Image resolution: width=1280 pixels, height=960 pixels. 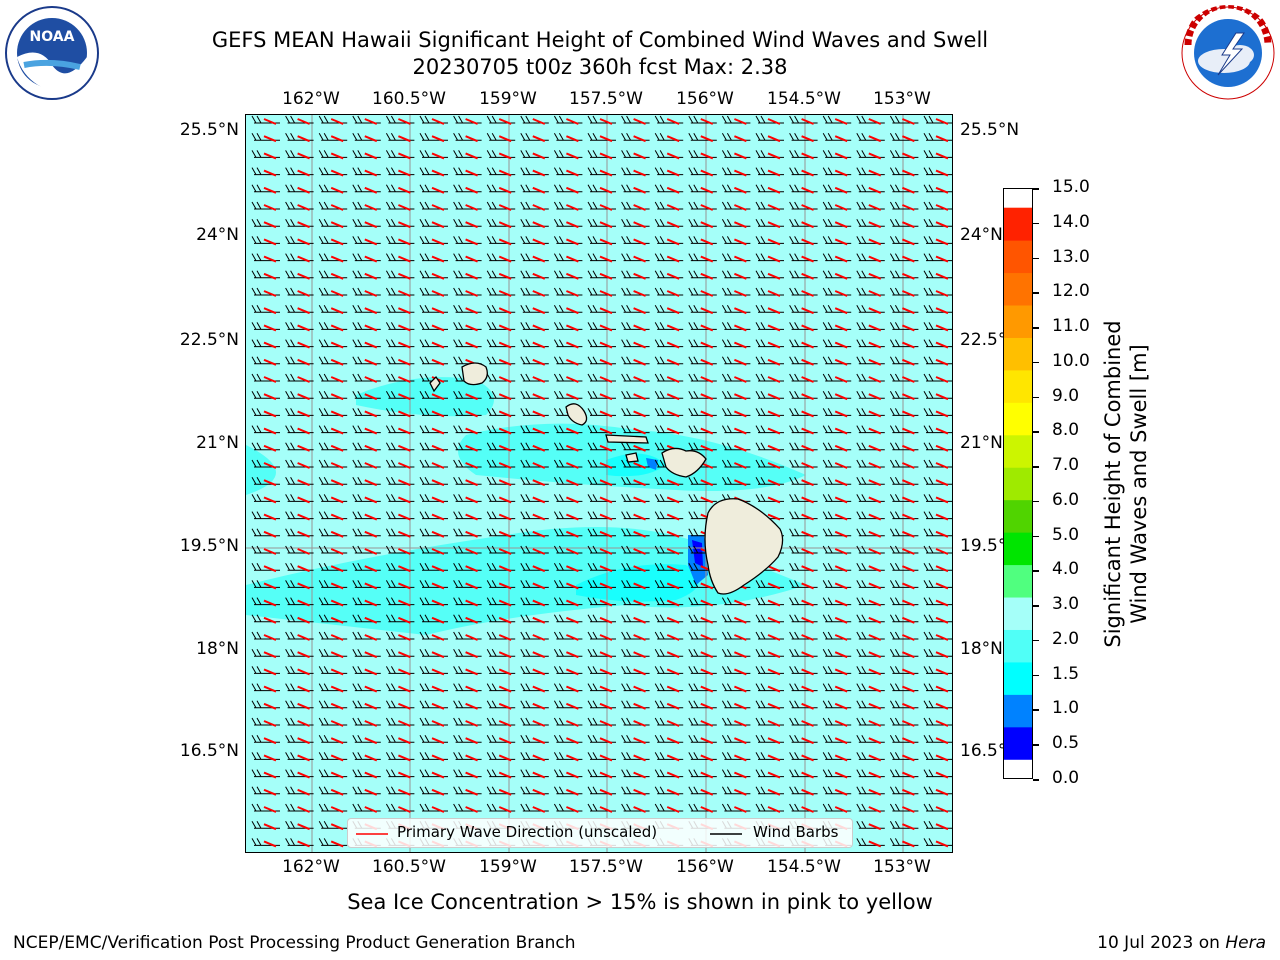 I want to click on footer-date: 10 Jul 2023 on Hera, so click(x=1181, y=943).